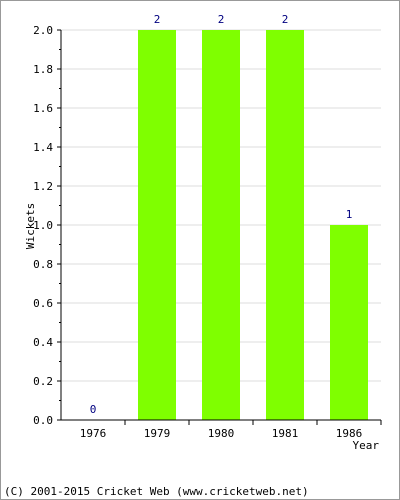 The image size is (400, 500). What do you see at coordinates (43, 186) in the screenshot?
I see `y-tick-label: 1.2` at bounding box center [43, 186].